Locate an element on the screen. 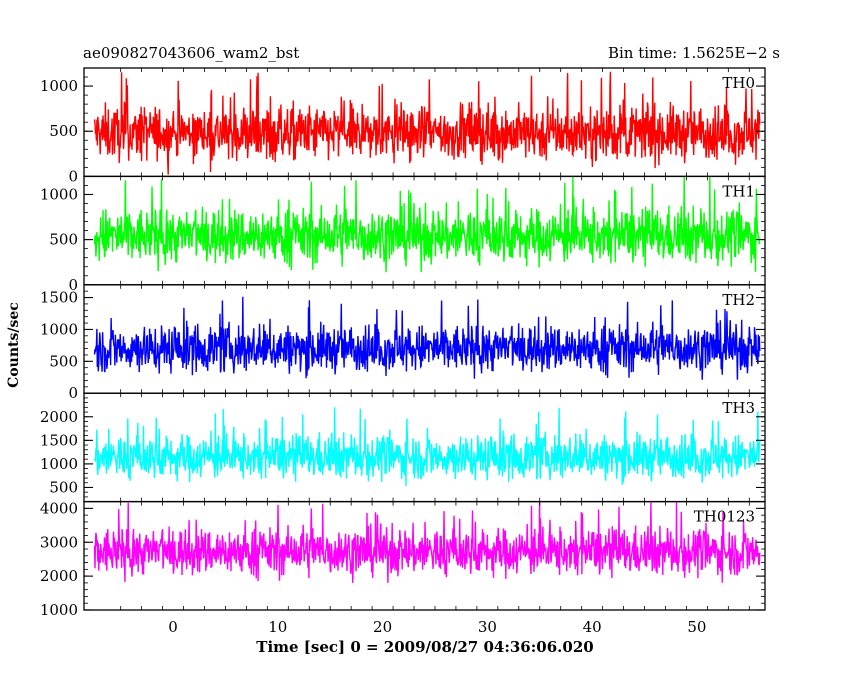  chart-title: ae090827043606_wam2_bst is located at coordinates (191, 53).